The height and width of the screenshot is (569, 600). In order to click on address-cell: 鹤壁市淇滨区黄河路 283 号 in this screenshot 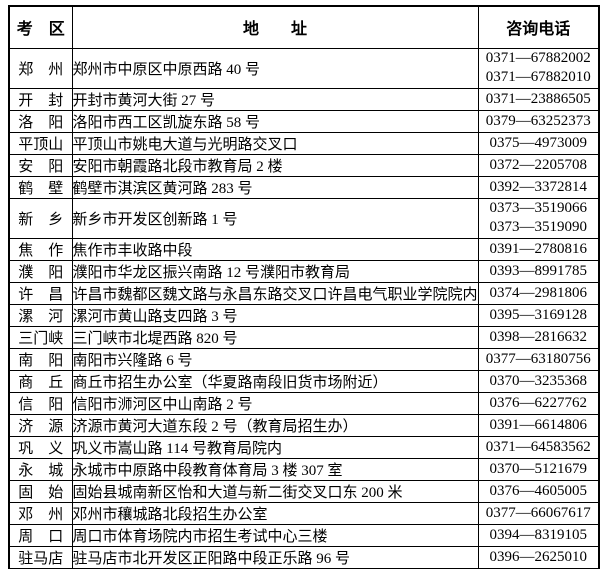, I will do `click(275, 187)`.